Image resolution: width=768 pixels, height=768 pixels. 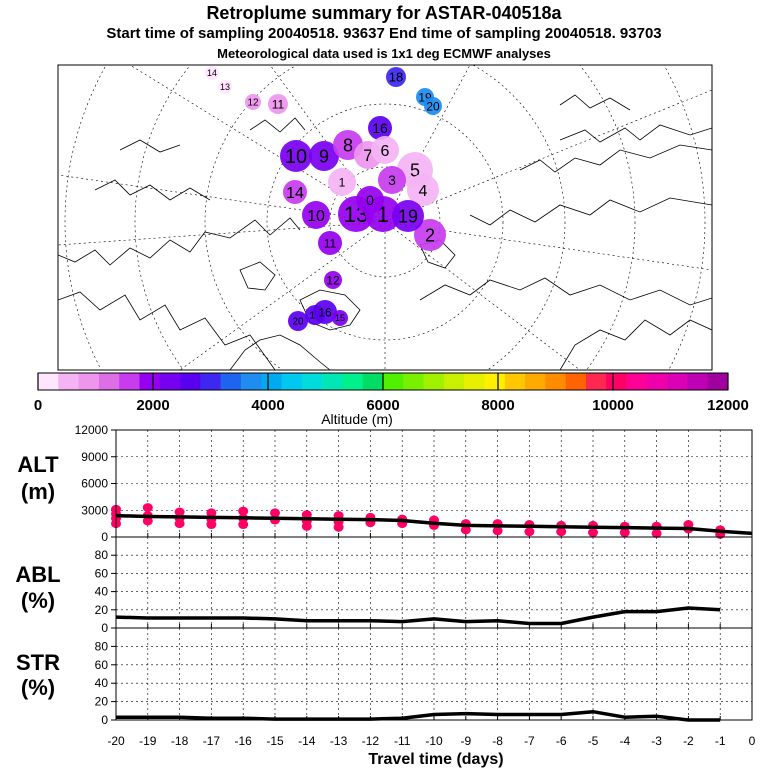 I want to click on x-tick-label: -16, so click(x=244, y=741).